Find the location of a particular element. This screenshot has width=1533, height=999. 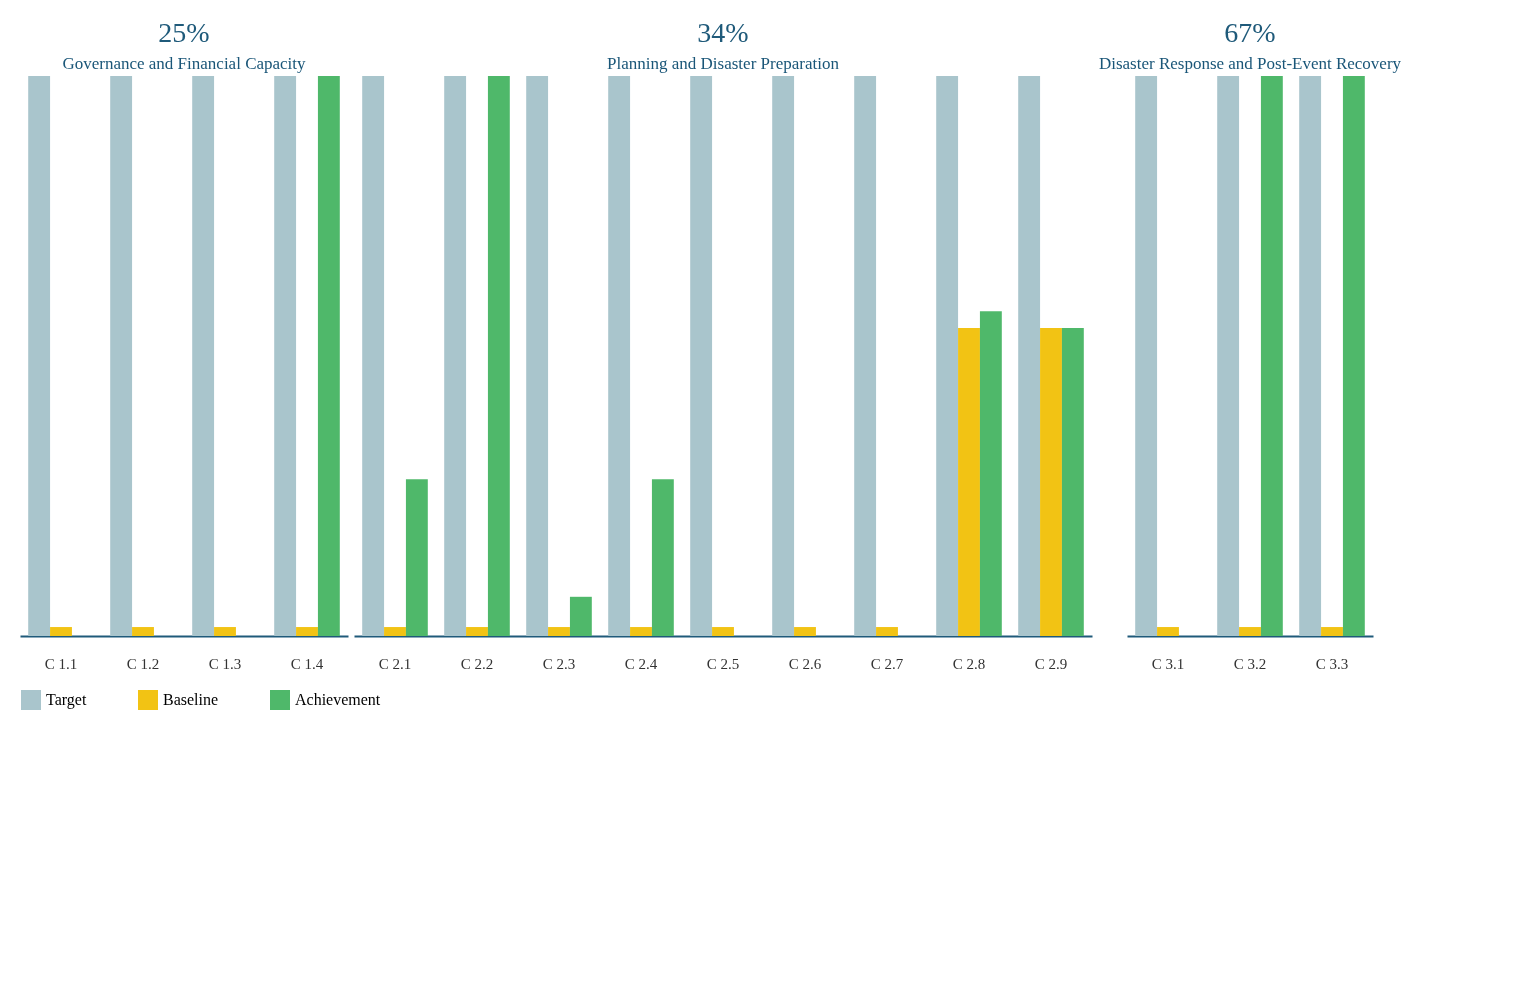

x-tick-label: C 3.3 is located at coordinates (1332, 663).